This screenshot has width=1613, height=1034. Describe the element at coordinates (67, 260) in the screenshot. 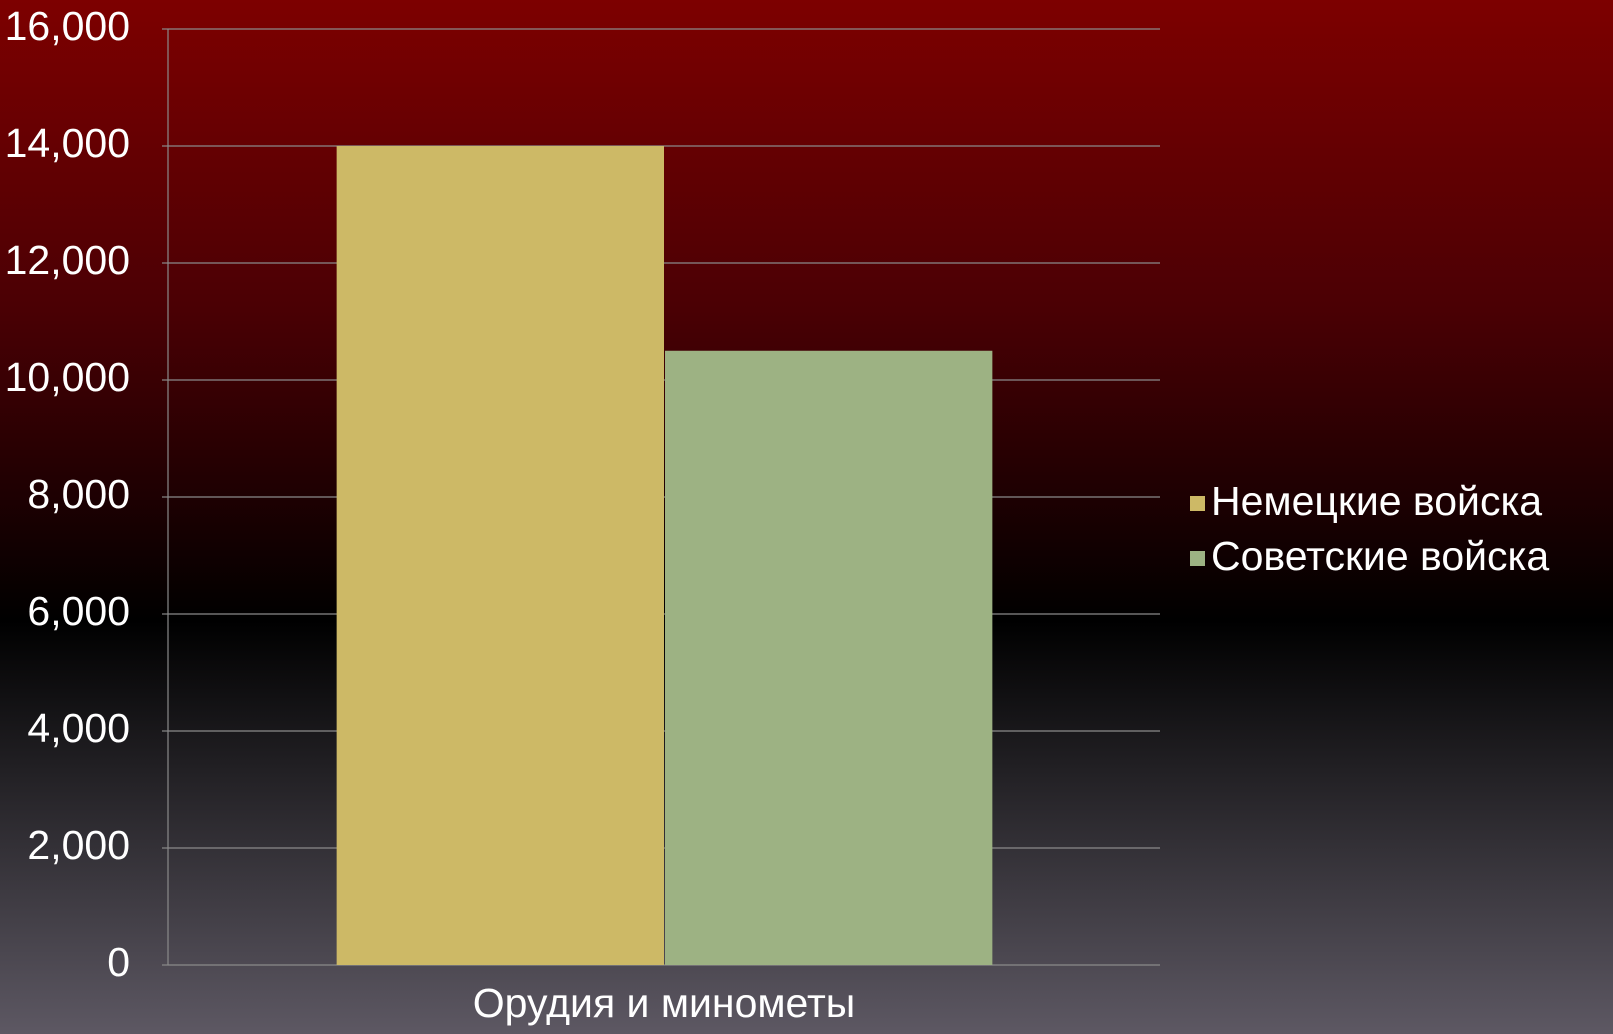

I see `y-tick-label: 12,000` at that location.